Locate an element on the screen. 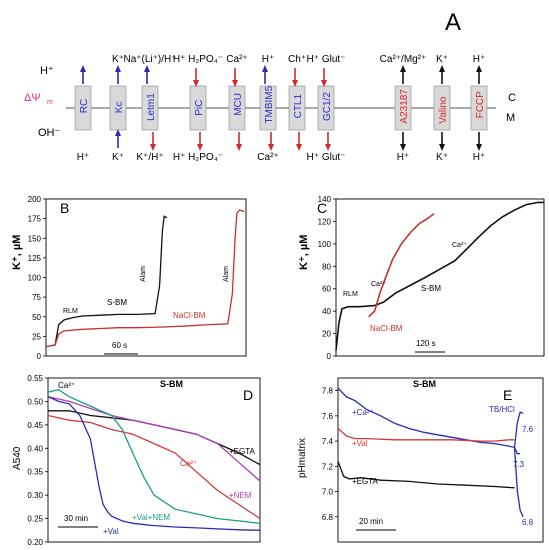 The image size is (549, 550). ion-label-top: H⁺ Glut⁻ is located at coordinates (326, 59).